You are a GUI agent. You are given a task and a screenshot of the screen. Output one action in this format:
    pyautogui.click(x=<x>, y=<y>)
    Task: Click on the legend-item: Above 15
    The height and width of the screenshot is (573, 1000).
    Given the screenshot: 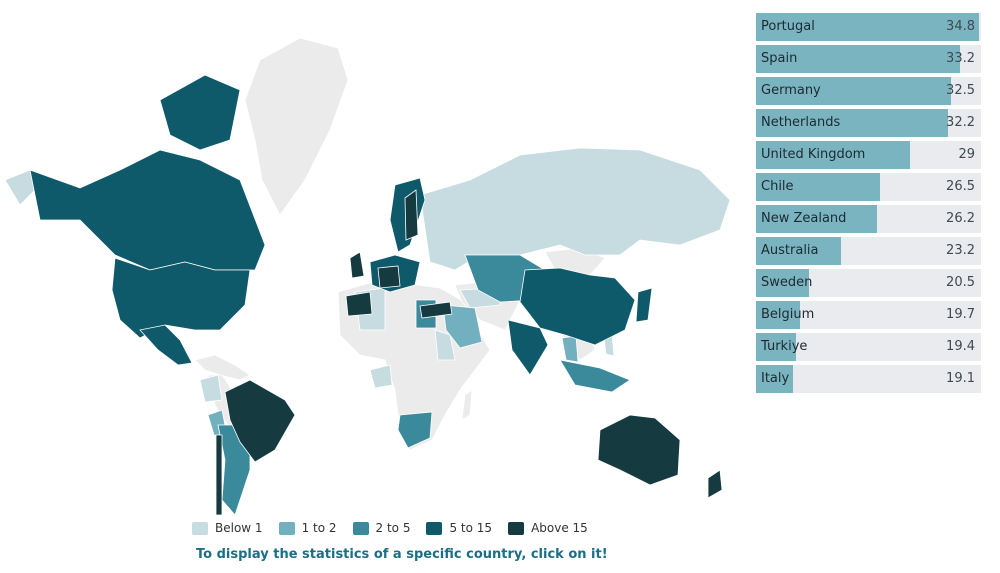 What is the action you would take?
    pyautogui.click(x=548, y=528)
    